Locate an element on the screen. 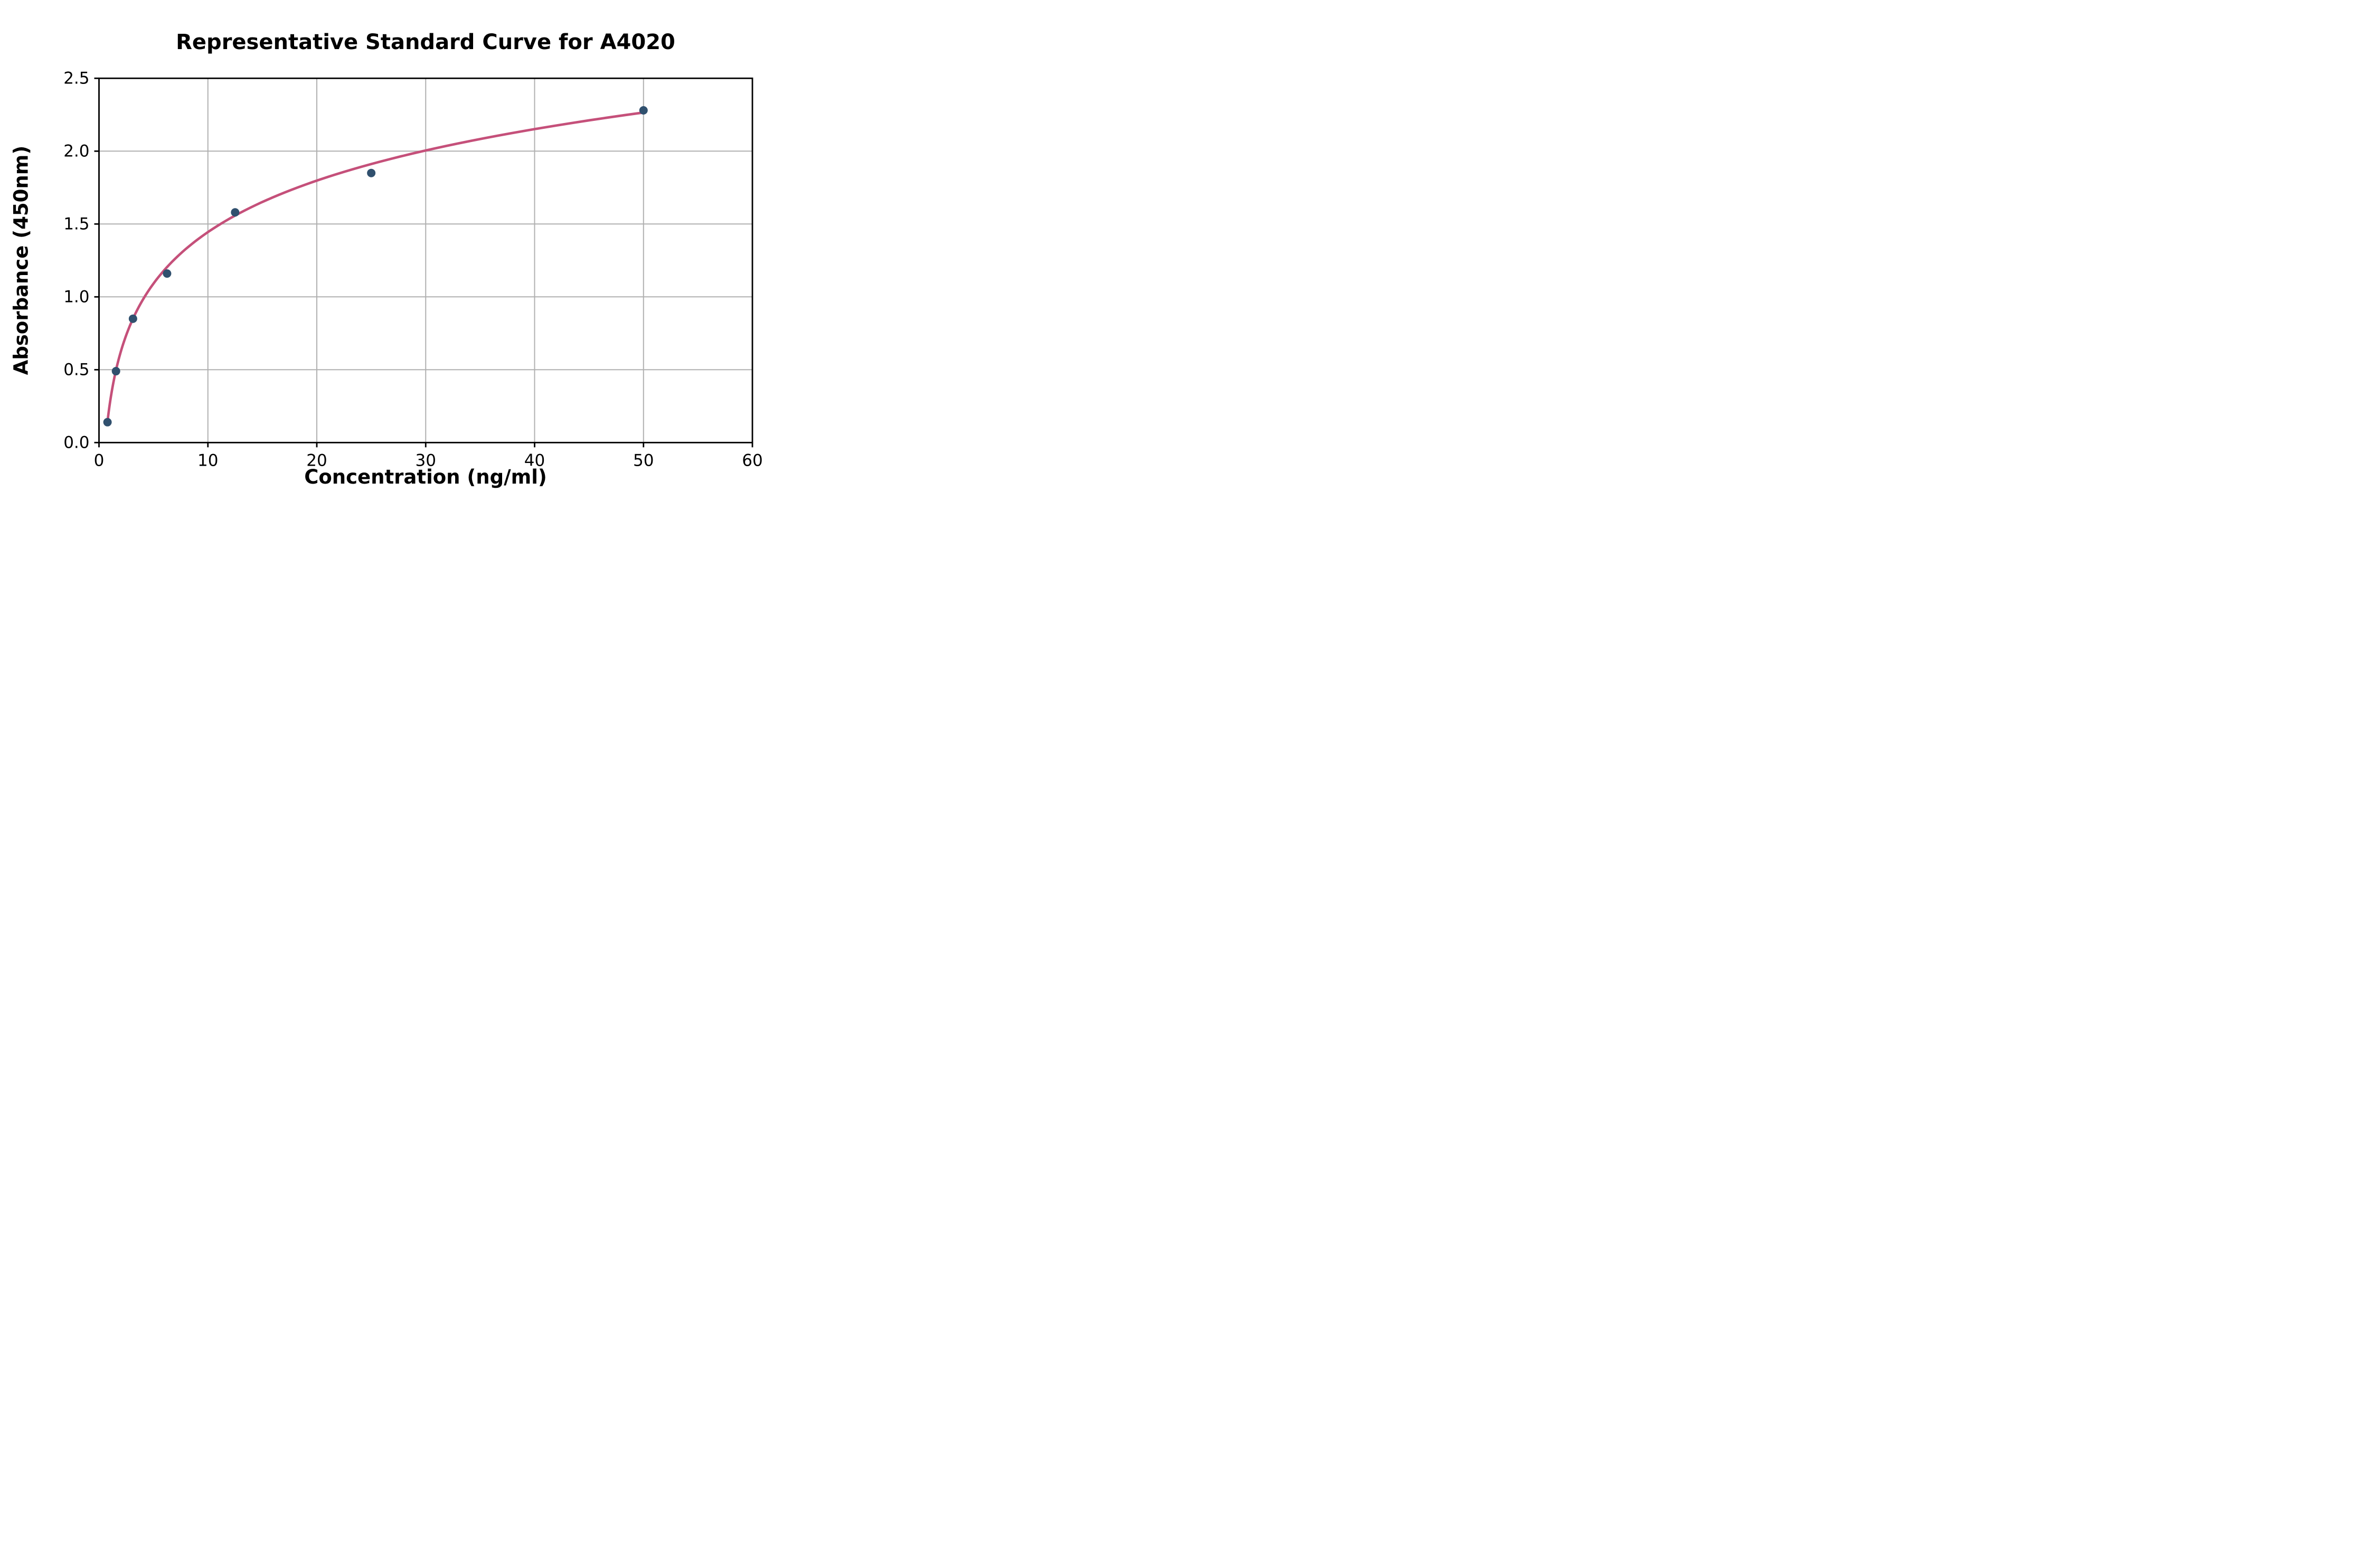 This screenshot has width=2376, height=1568. y-tick-label: 2.0 is located at coordinates (76, 150).